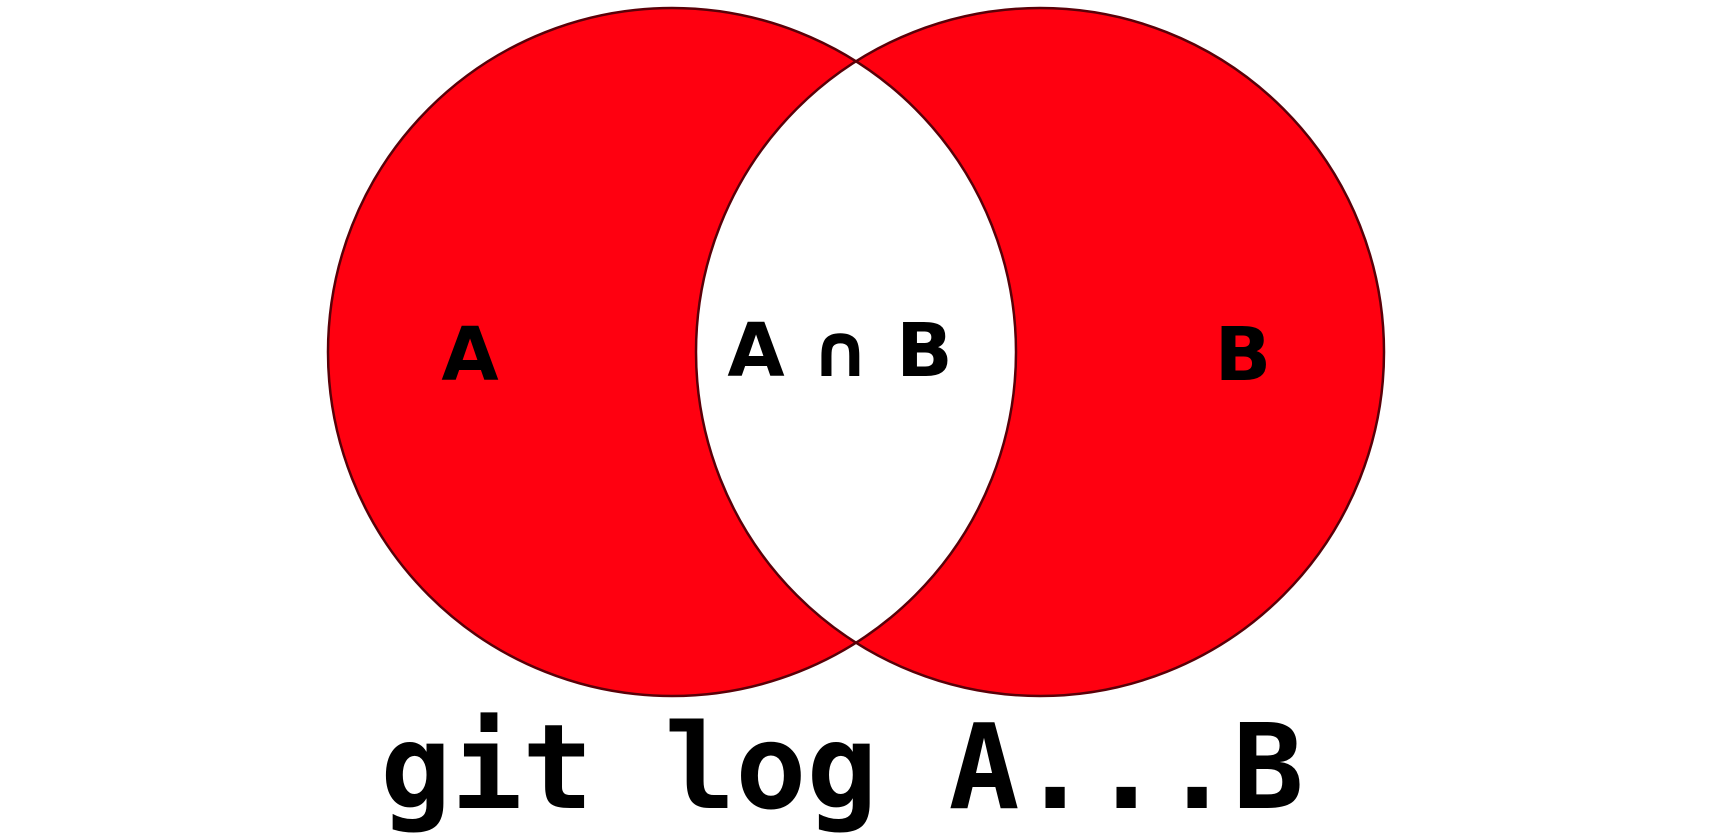  I want to click on set-b-label: B, so click(1243, 355).